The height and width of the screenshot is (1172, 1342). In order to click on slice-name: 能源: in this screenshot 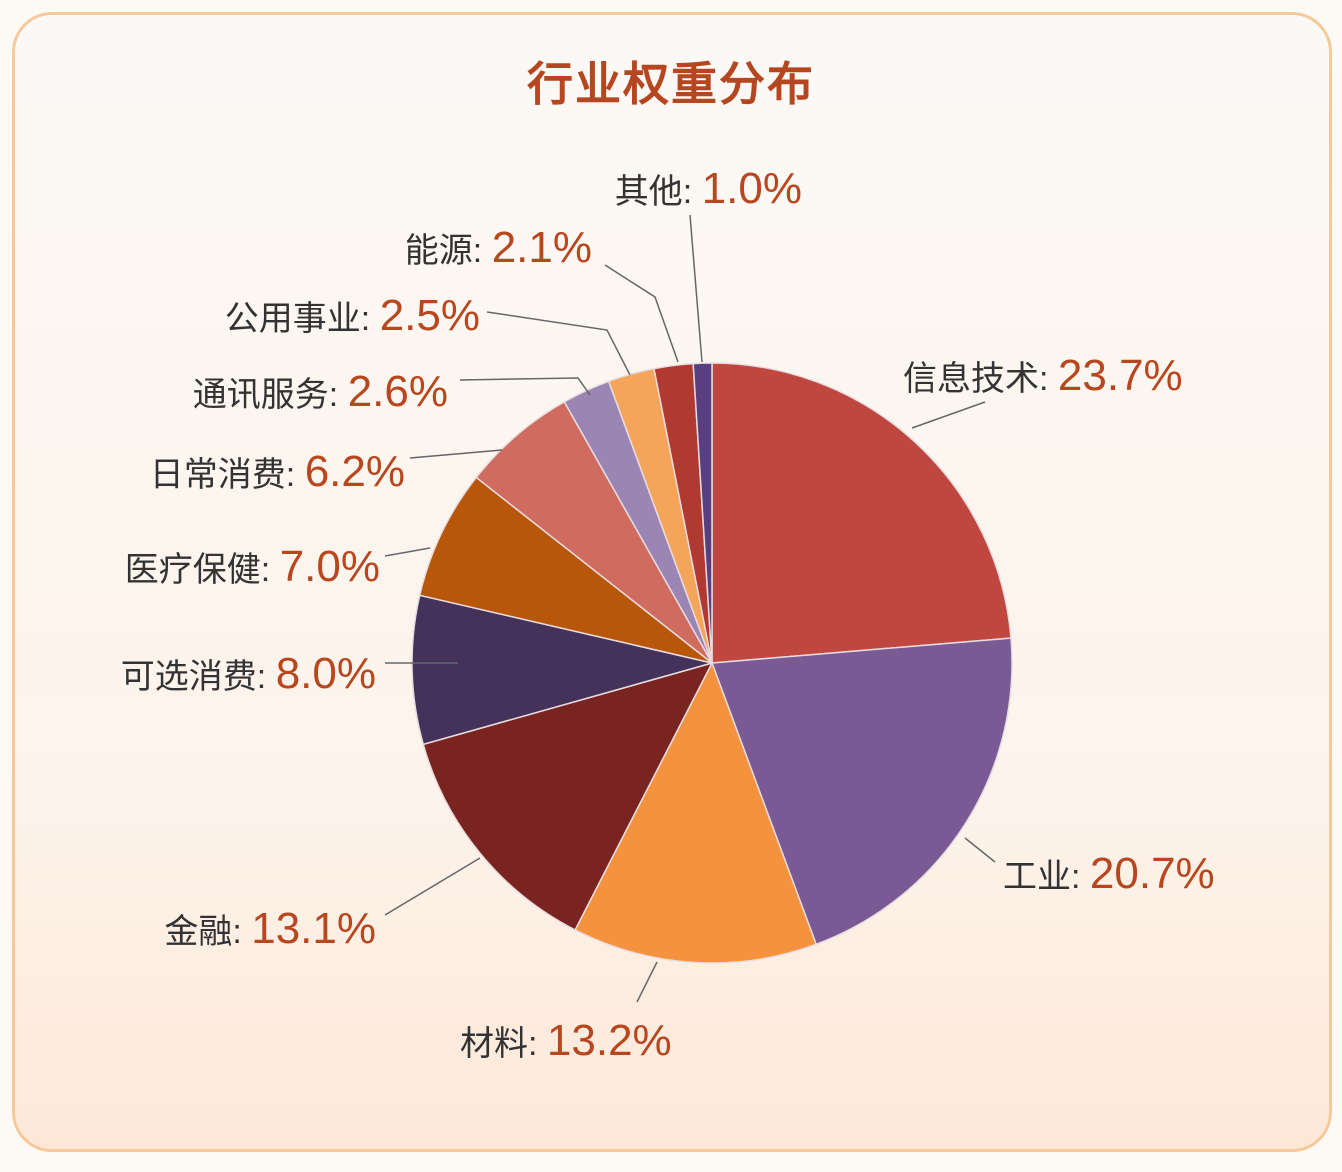, I will do `click(448, 251)`.